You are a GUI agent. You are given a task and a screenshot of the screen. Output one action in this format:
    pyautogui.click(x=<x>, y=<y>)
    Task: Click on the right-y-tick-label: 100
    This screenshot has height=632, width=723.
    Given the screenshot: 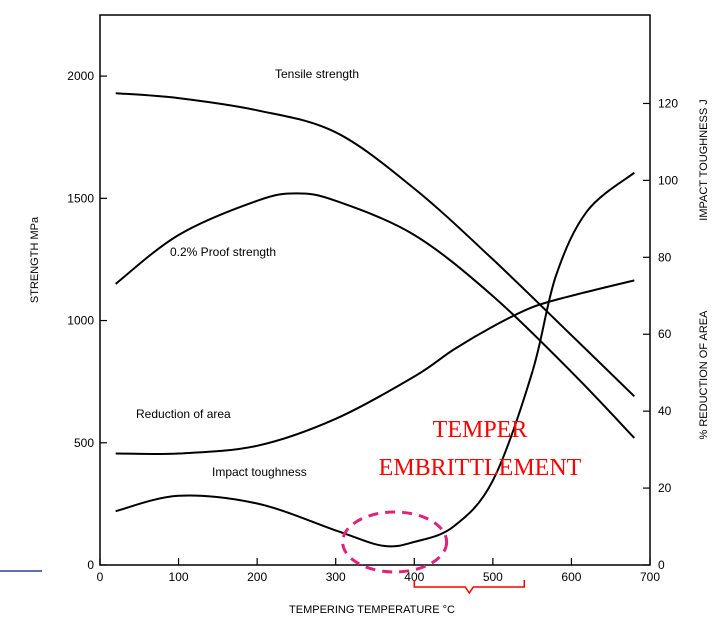 What is the action you would take?
    pyautogui.click(x=668, y=180)
    